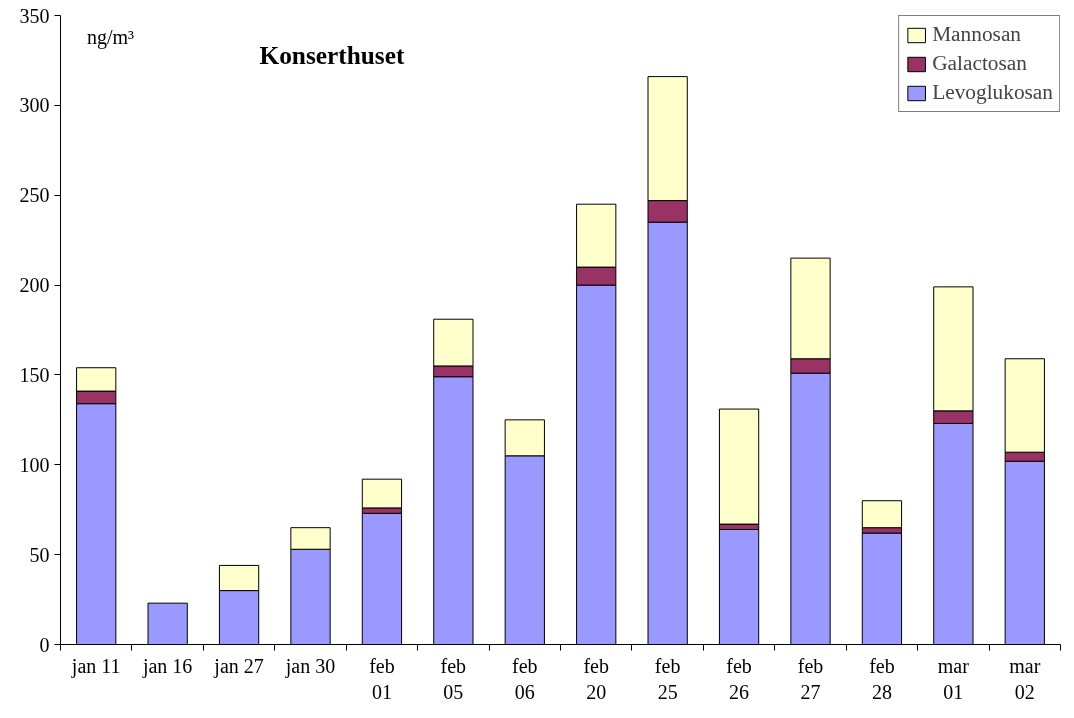  I want to click on y-tick-label: 300, so click(34, 105).